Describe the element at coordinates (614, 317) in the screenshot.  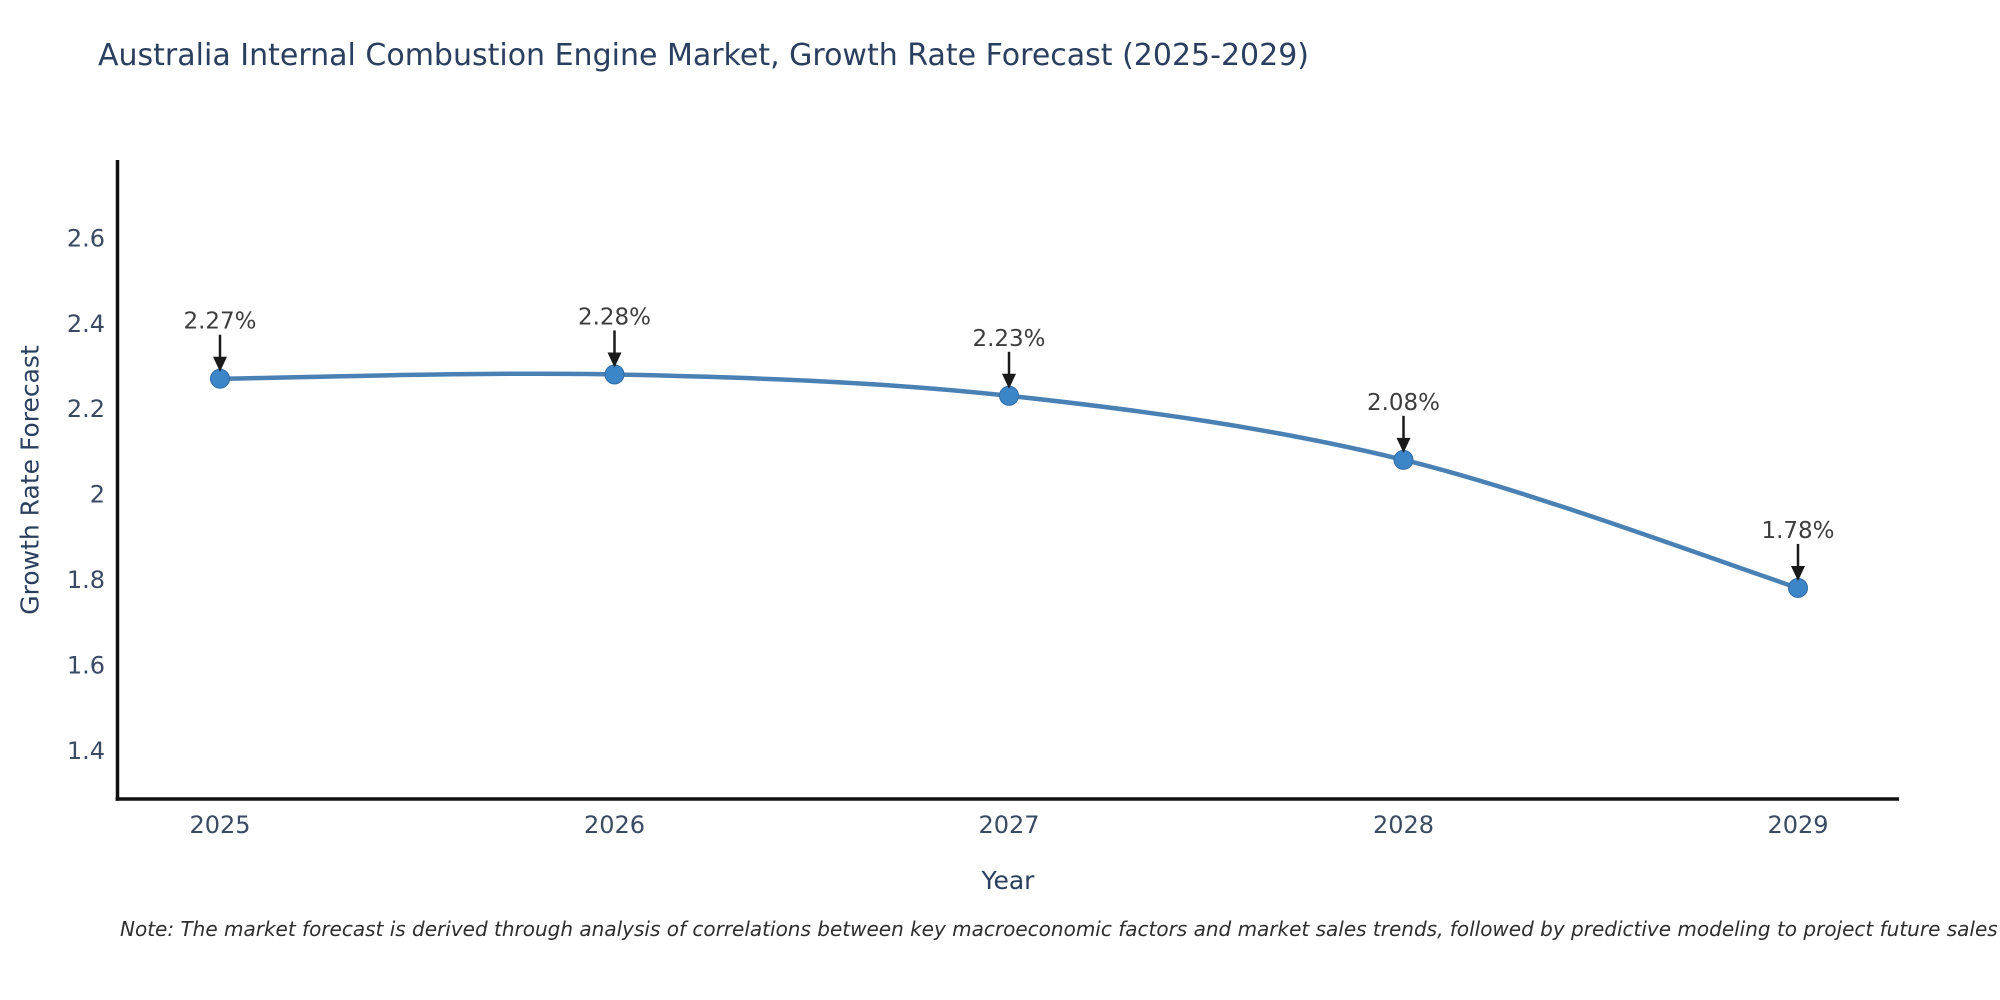
I see `point-value-label: 2.28%` at that location.